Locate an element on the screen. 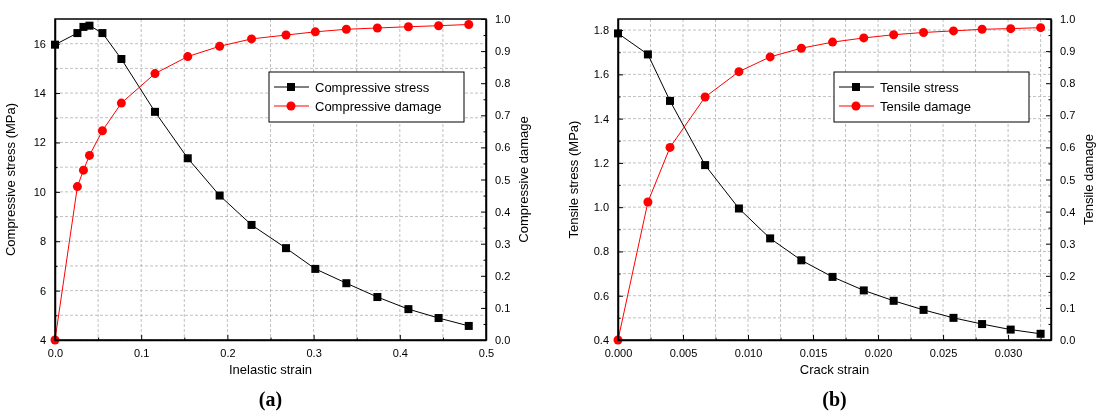  y-tick-label: 1.6 is located at coordinates (601, 74).